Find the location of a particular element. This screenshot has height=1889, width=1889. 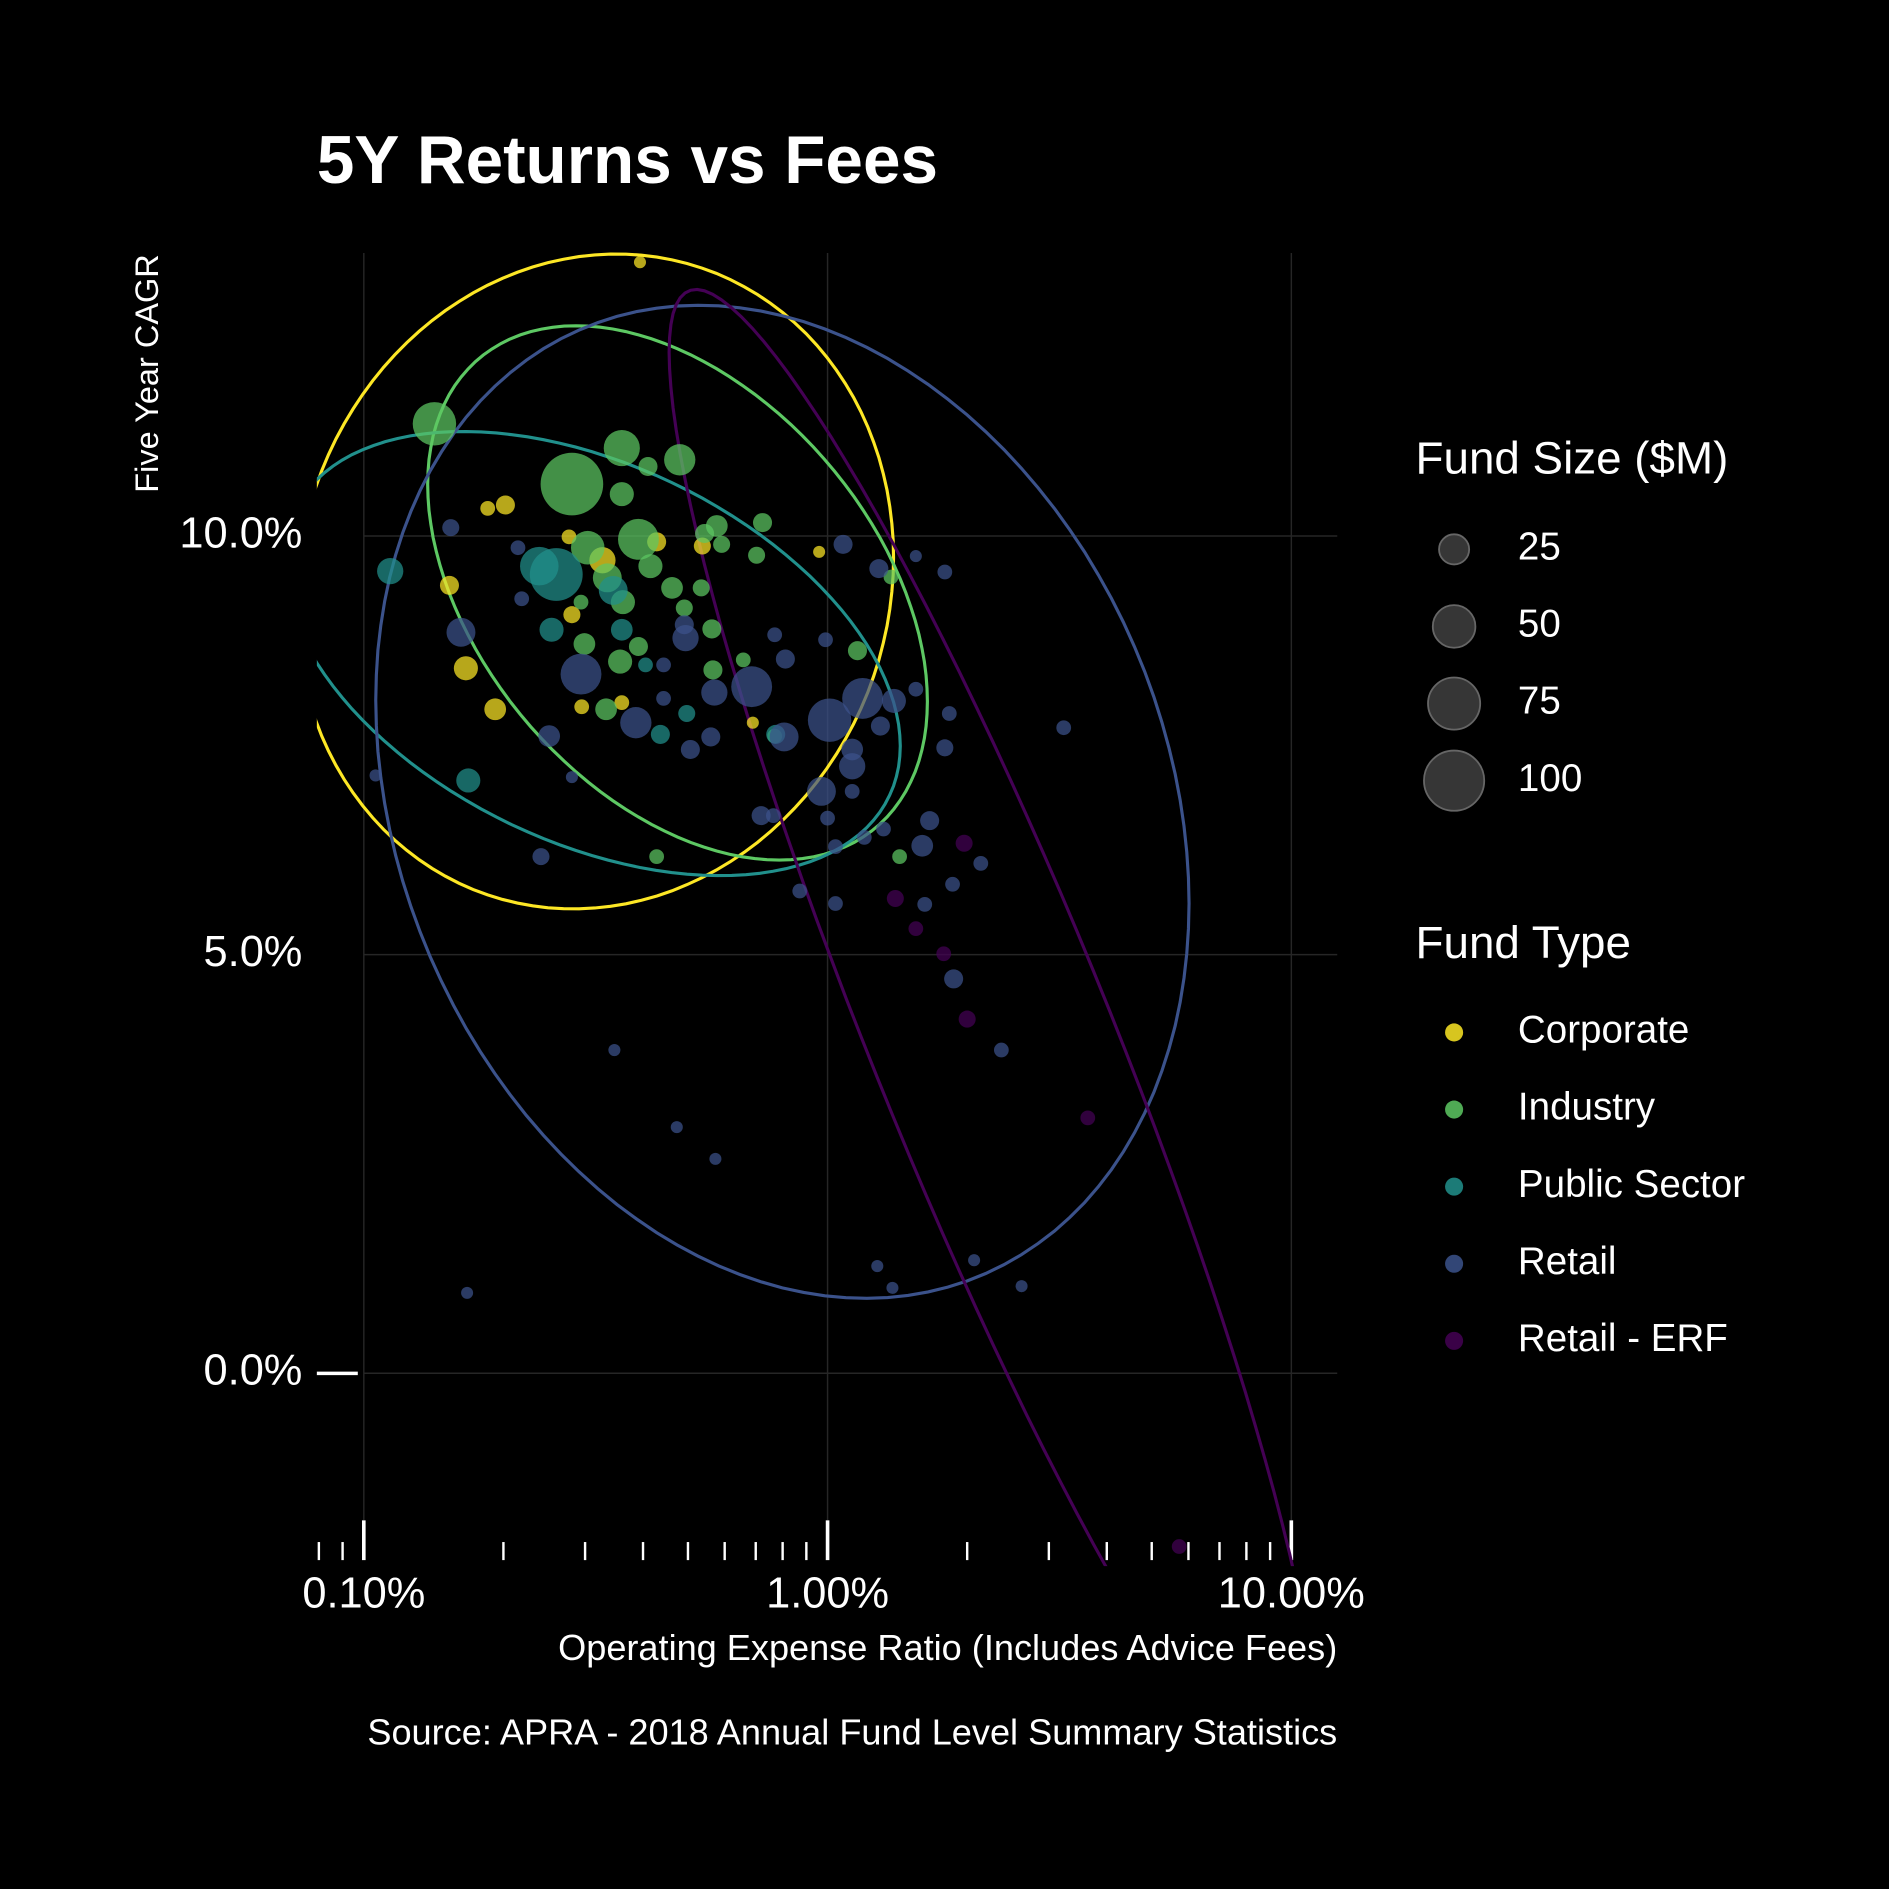

legend-label: Corporate is located at coordinates (1603, 1030).